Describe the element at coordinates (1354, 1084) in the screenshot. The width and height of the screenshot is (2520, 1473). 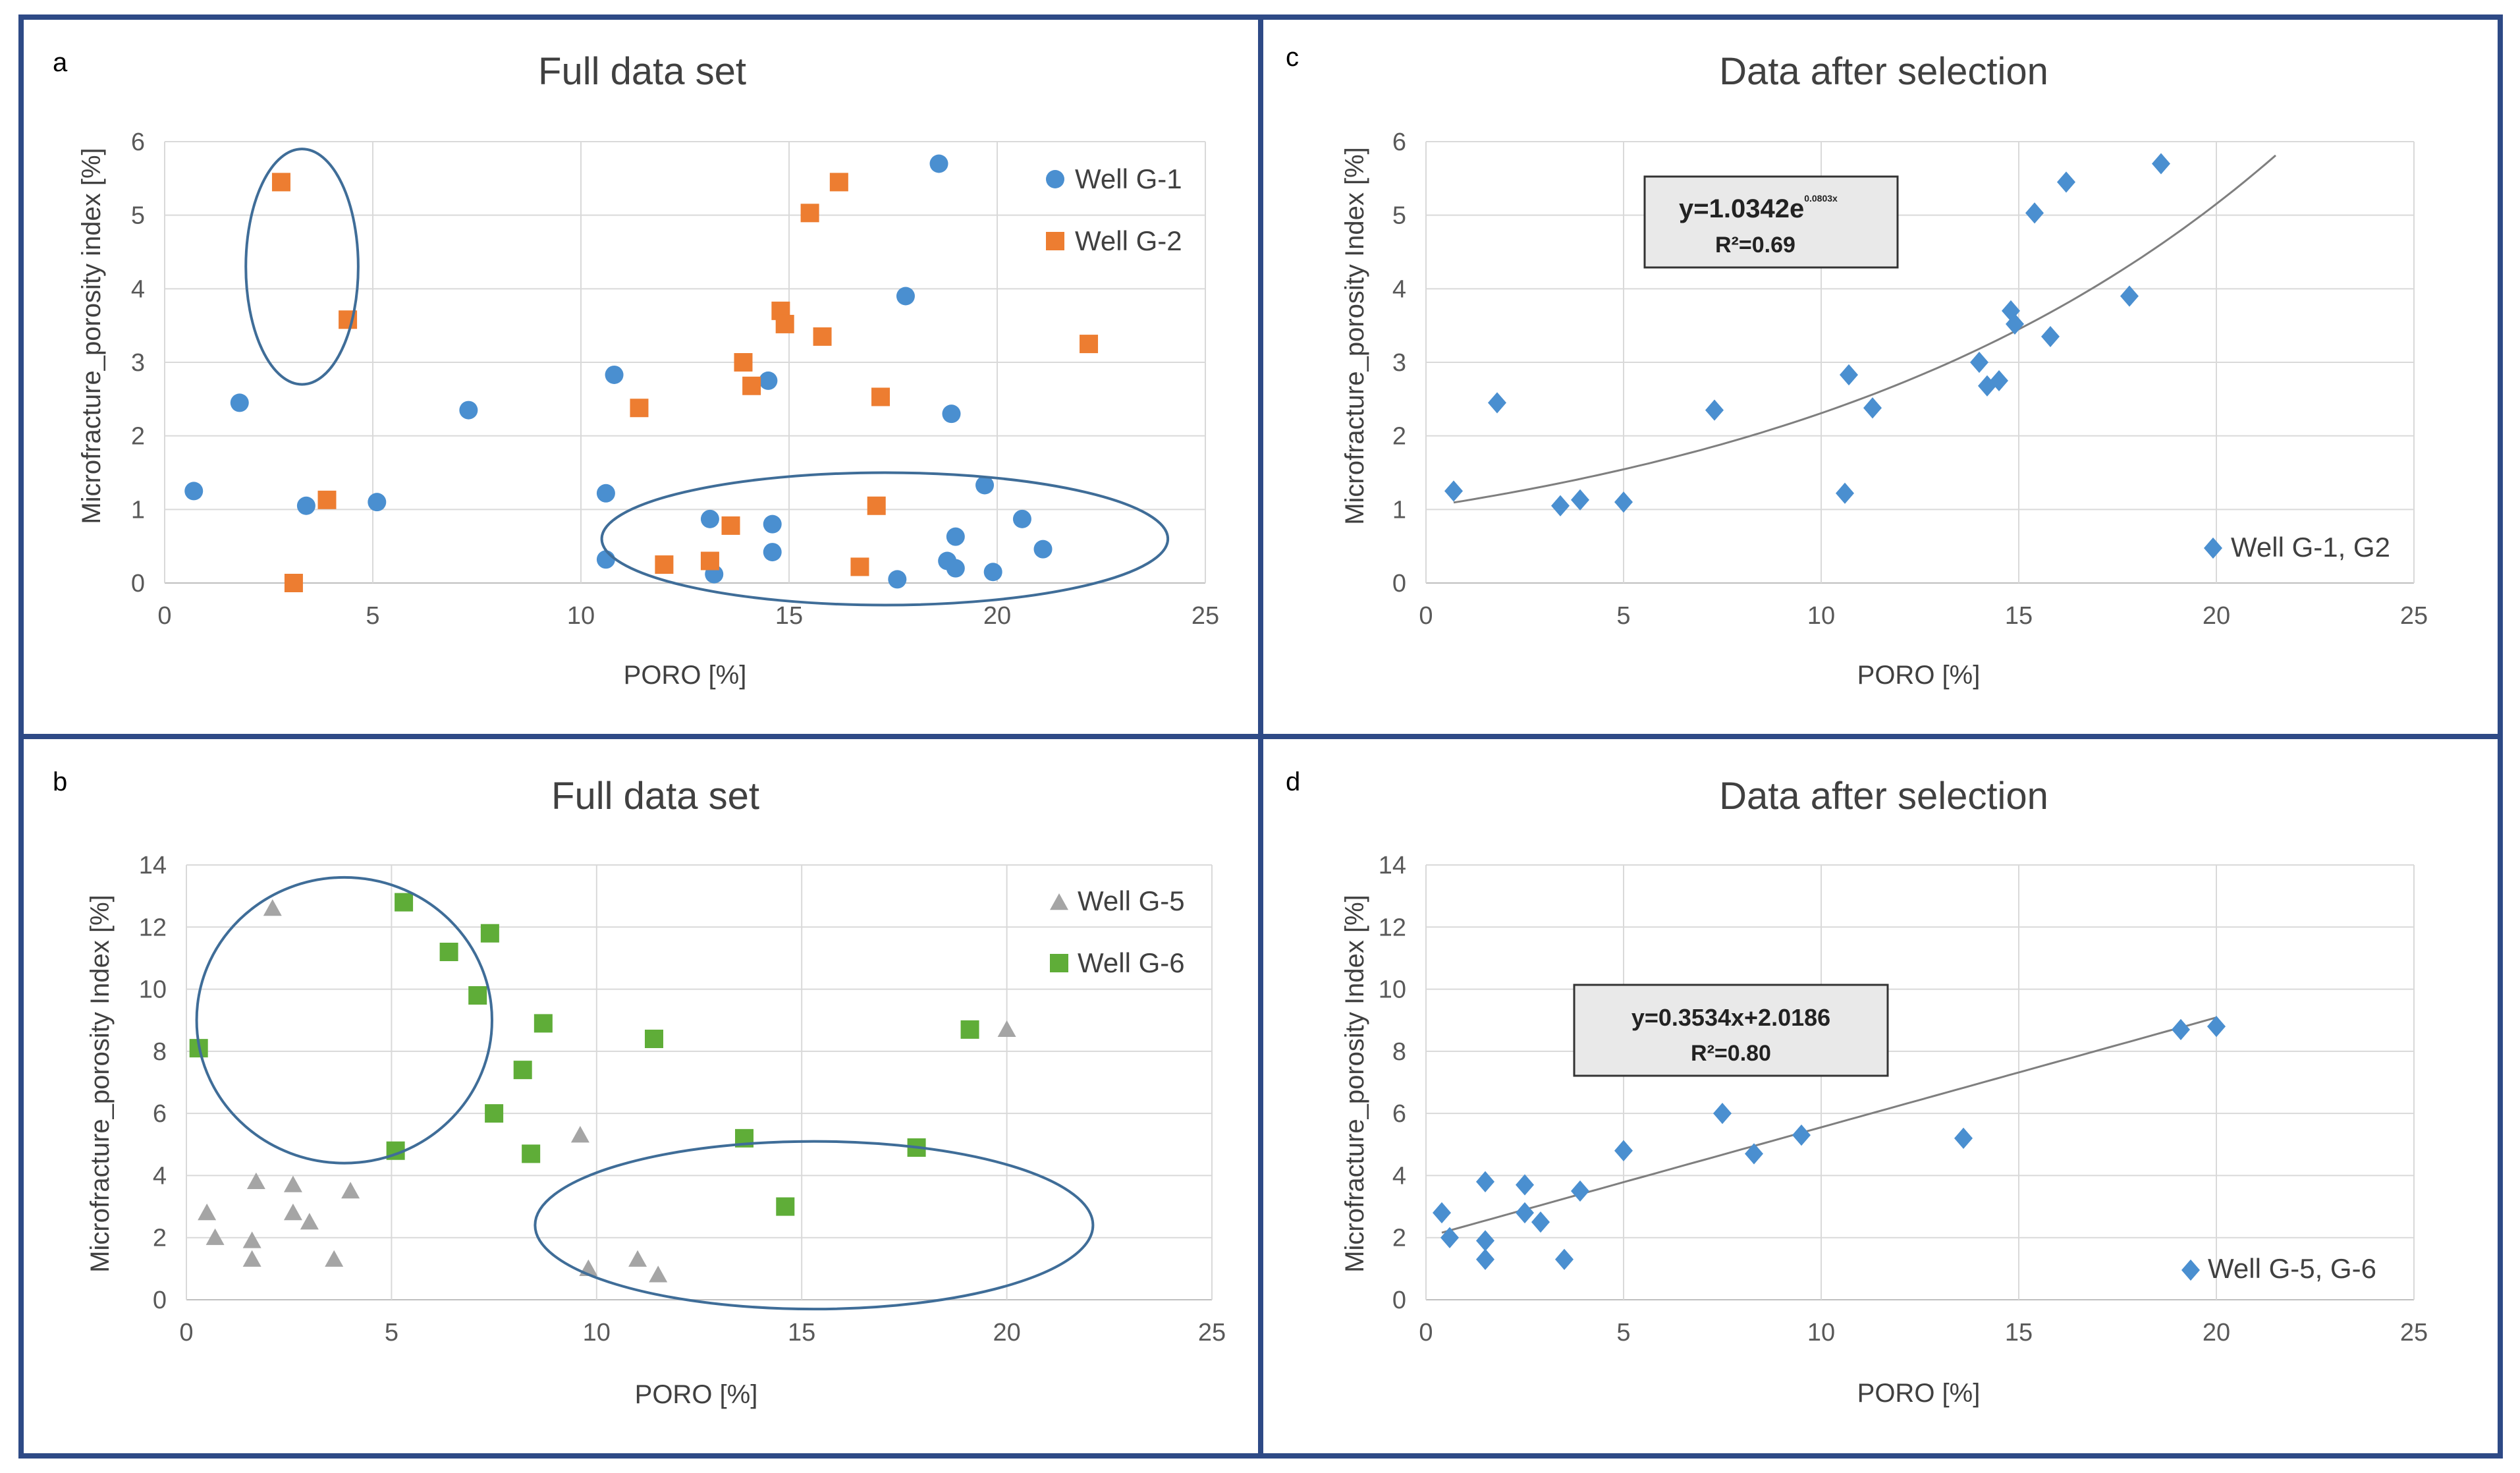
I see `y-axis-label: Microfracture_porosity Index [%]` at that location.